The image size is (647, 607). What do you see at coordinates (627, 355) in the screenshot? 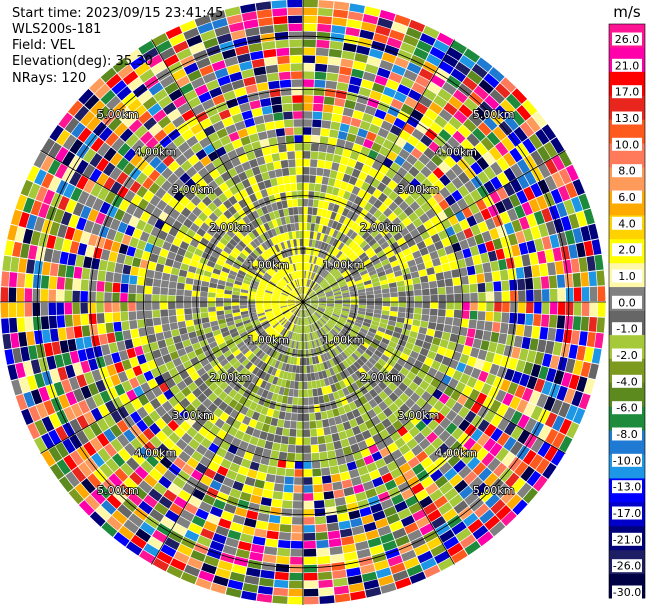
I see `colorbar-tick-bg` at bounding box center [627, 355].